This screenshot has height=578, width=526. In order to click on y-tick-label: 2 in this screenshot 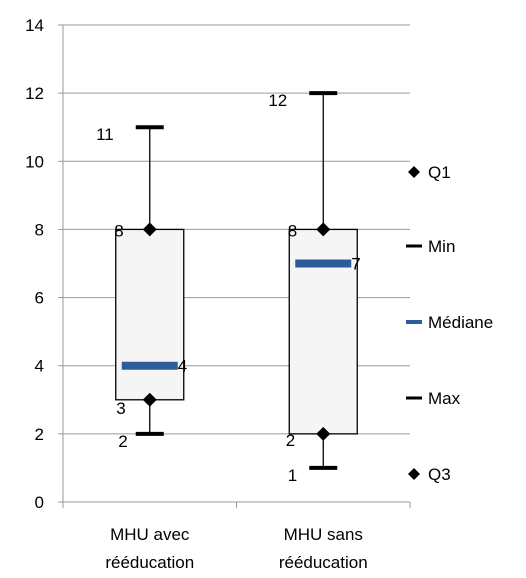, I will do `click(39, 434)`.